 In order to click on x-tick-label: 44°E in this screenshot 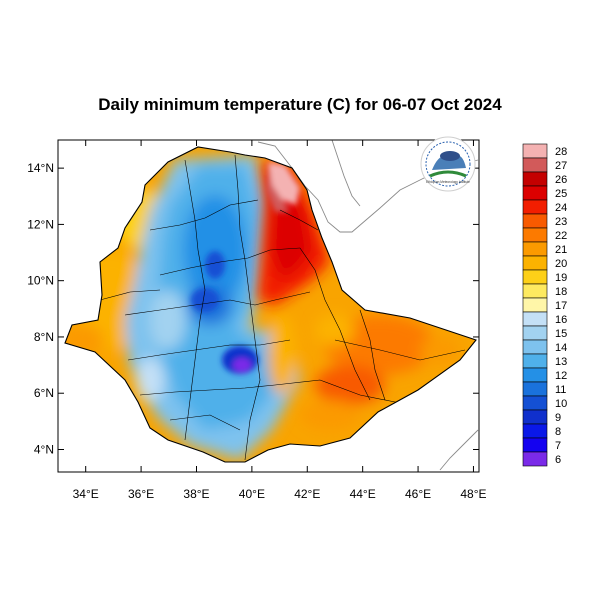, I will do `click(363, 494)`.